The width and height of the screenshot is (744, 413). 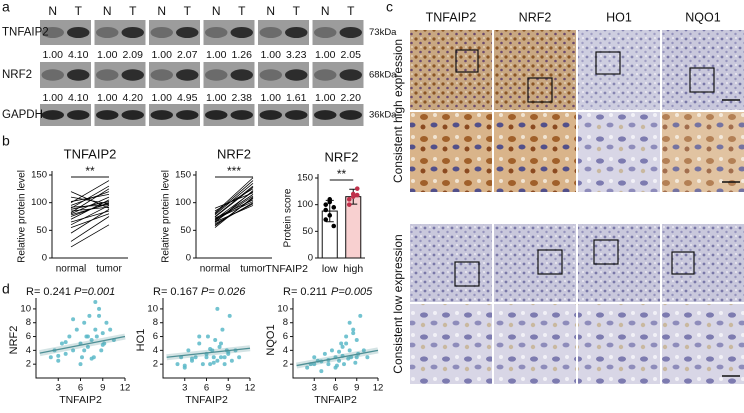 I want to click on ratio-label: 2.07, so click(x=187, y=55).